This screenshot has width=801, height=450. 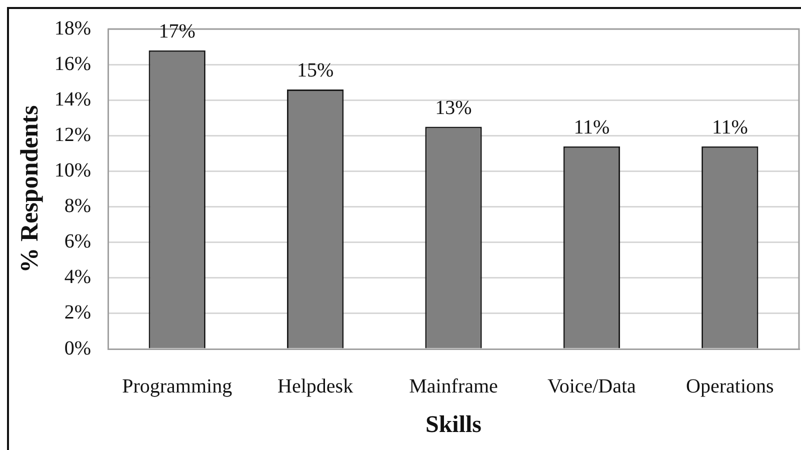 I want to click on x-axis-title: Skills, so click(x=453, y=425).